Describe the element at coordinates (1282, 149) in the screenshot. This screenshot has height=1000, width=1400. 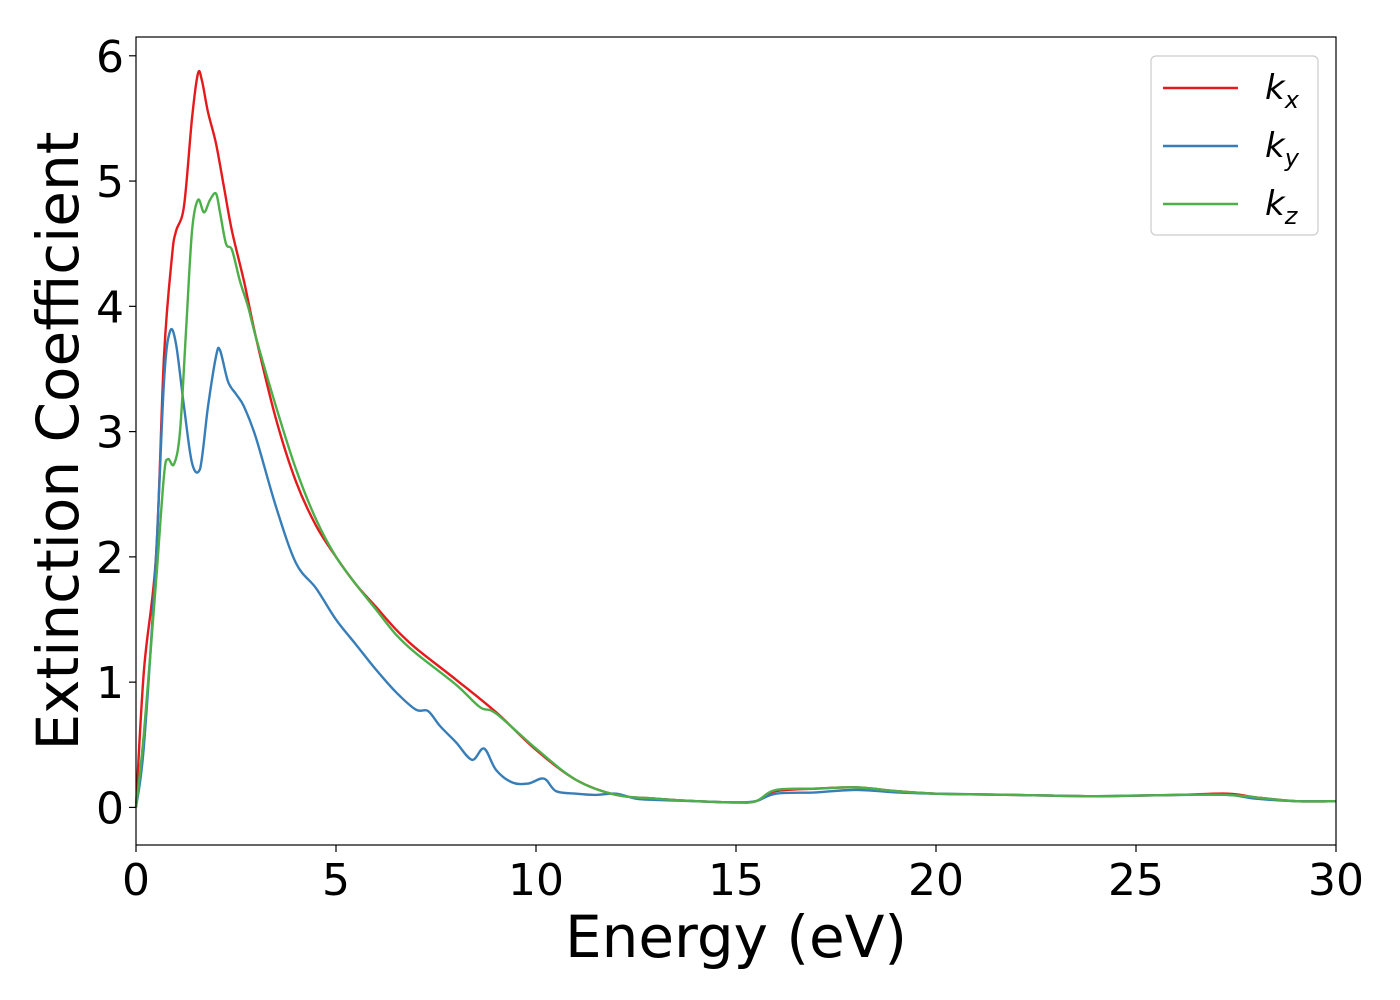
I see `legend-label: ky` at that location.